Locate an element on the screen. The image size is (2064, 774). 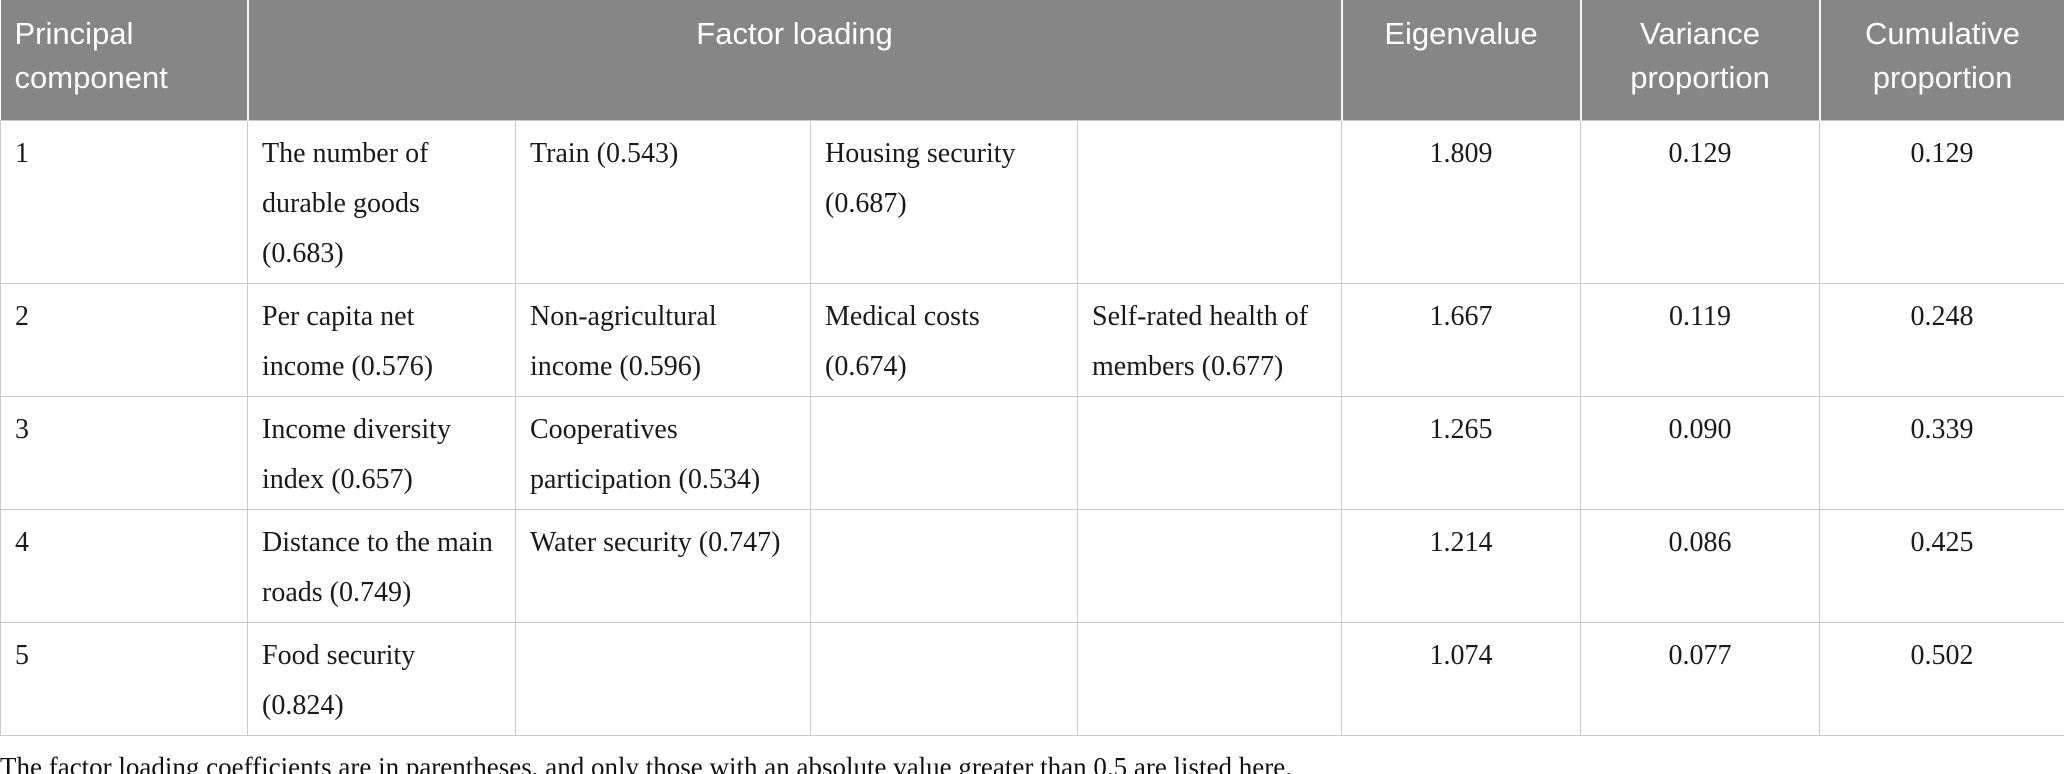
factor-loading-cell: Non-agricultural income (0.596) is located at coordinates (663, 339).